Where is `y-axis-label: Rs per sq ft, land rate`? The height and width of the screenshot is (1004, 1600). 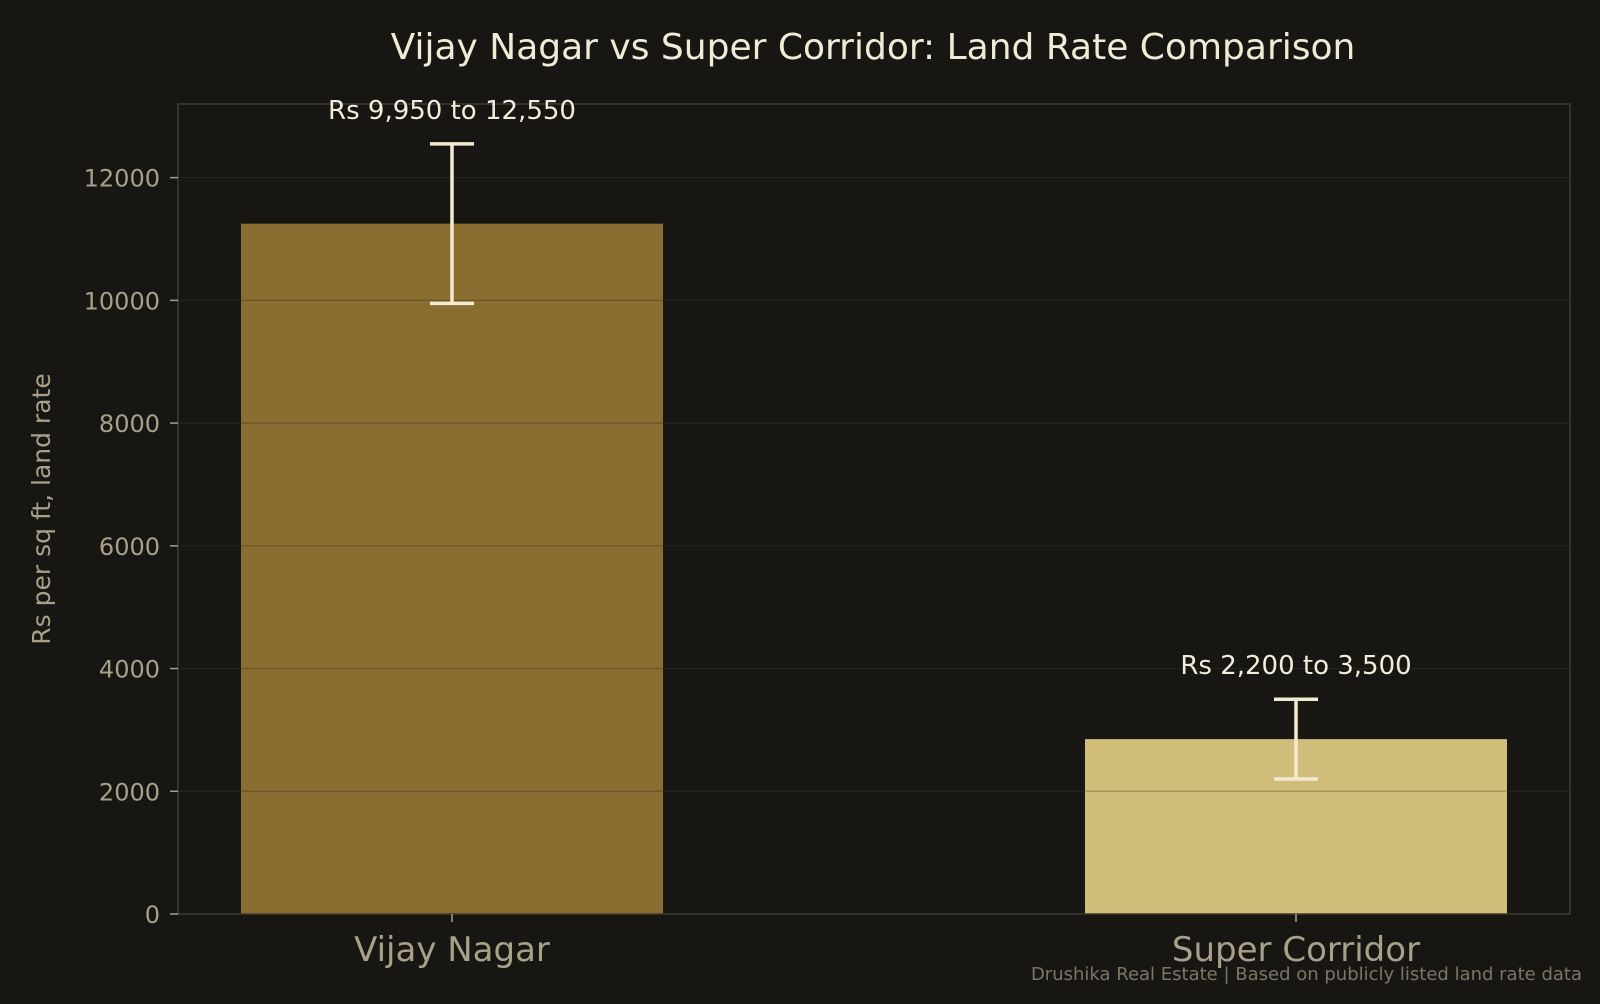
y-axis-label: Rs per sq ft, land rate is located at coordinates (41, 508).